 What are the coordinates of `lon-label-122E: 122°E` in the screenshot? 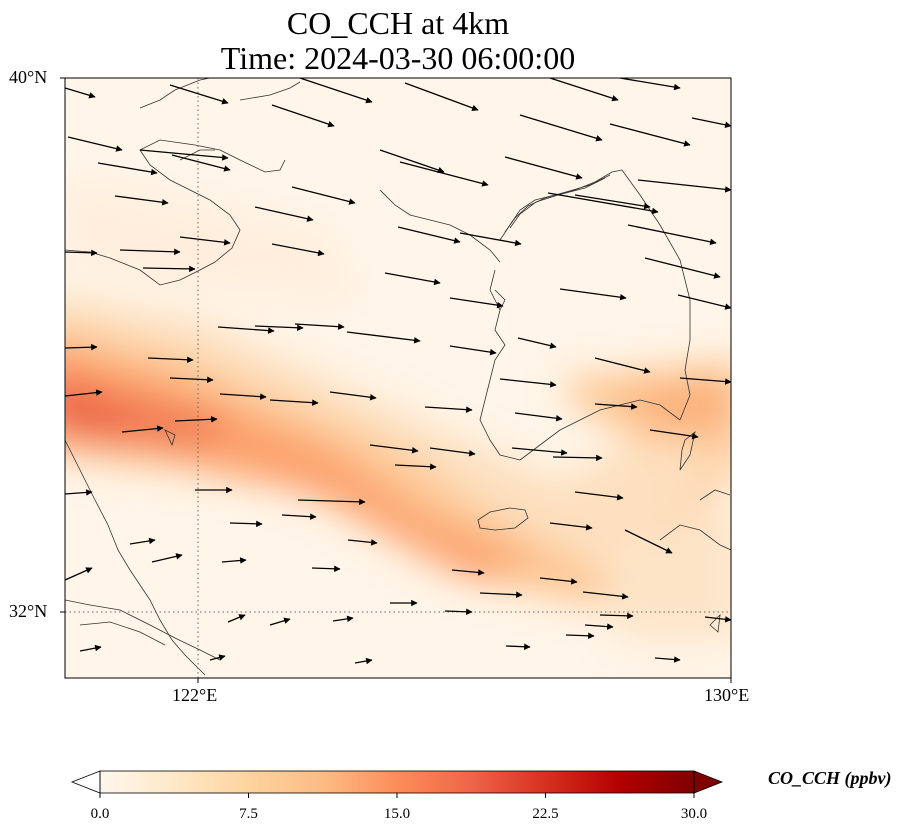 It's located at (195, 695).